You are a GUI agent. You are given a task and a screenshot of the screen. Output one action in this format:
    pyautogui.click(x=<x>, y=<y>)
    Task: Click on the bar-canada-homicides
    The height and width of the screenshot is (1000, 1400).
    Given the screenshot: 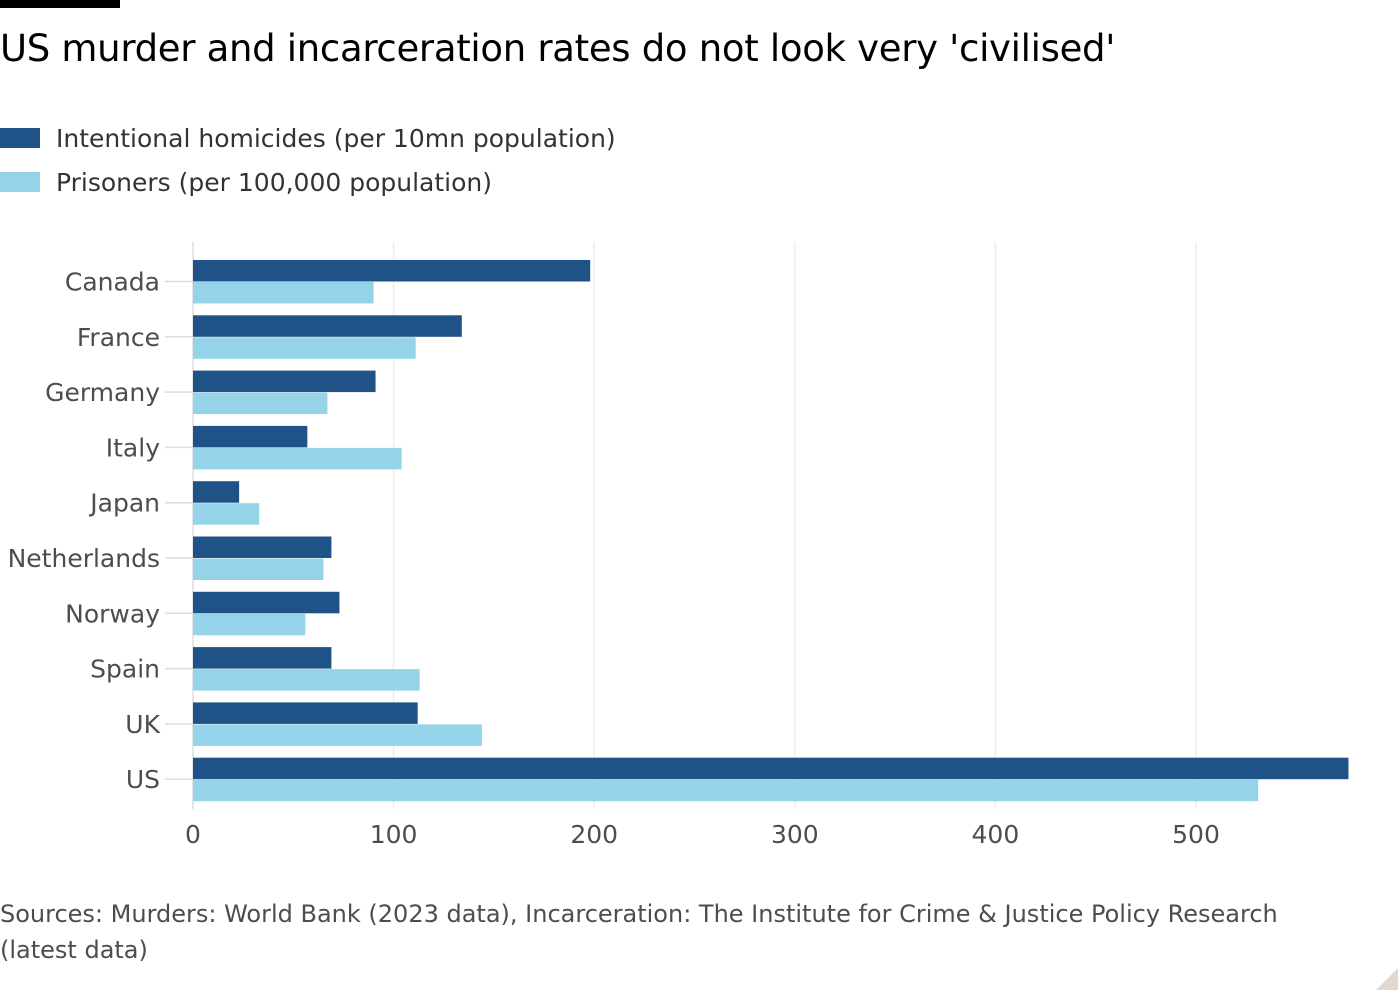 What is the action you would take?
    pyautogui.click(x=392, y=271)
    